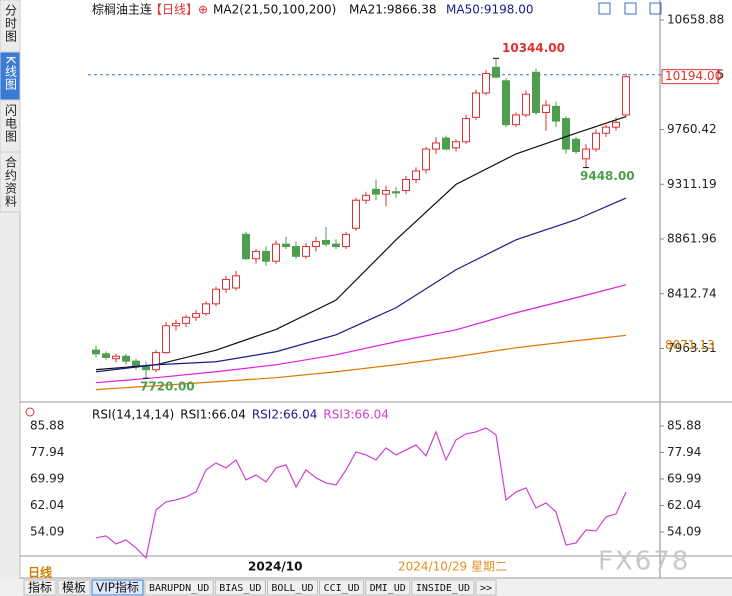  What do you see at coordinates (275, 567) in the screenshot?
I see `x-tick-label: 2024/10` at bounding box center [275, 567].